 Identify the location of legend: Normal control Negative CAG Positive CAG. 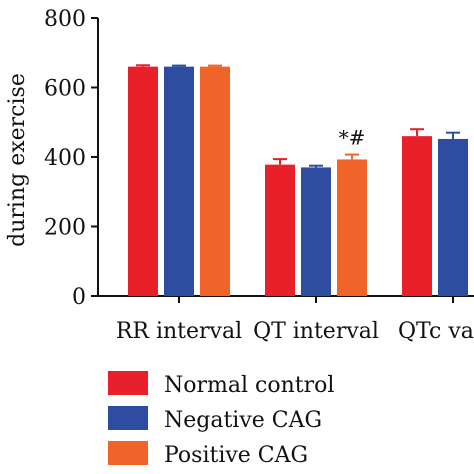
(221, 419).